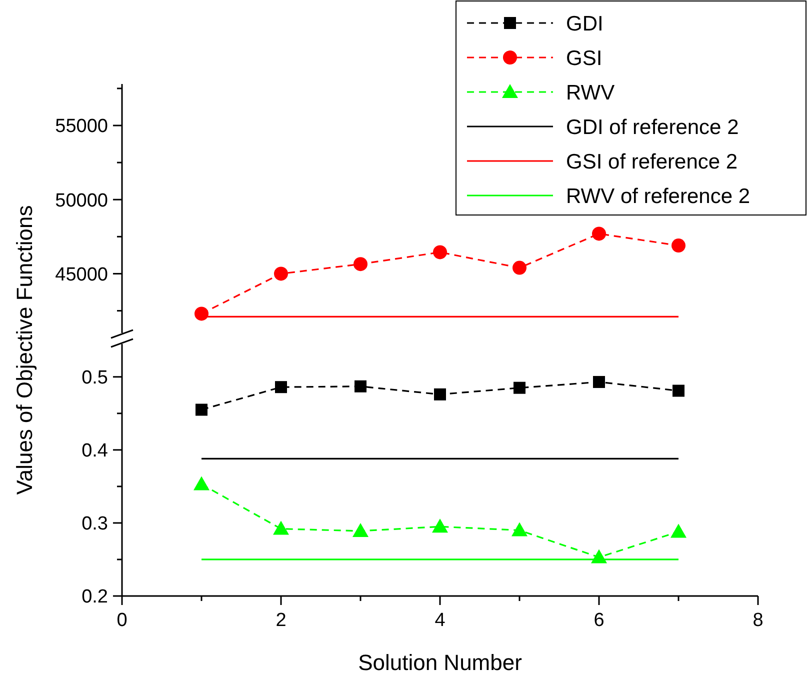 The height and width of the screenshot is (677, 809). Describe the element at coordinates (95, 524) in the screenshot. I see `y-tick-label: 0.3` at that location.